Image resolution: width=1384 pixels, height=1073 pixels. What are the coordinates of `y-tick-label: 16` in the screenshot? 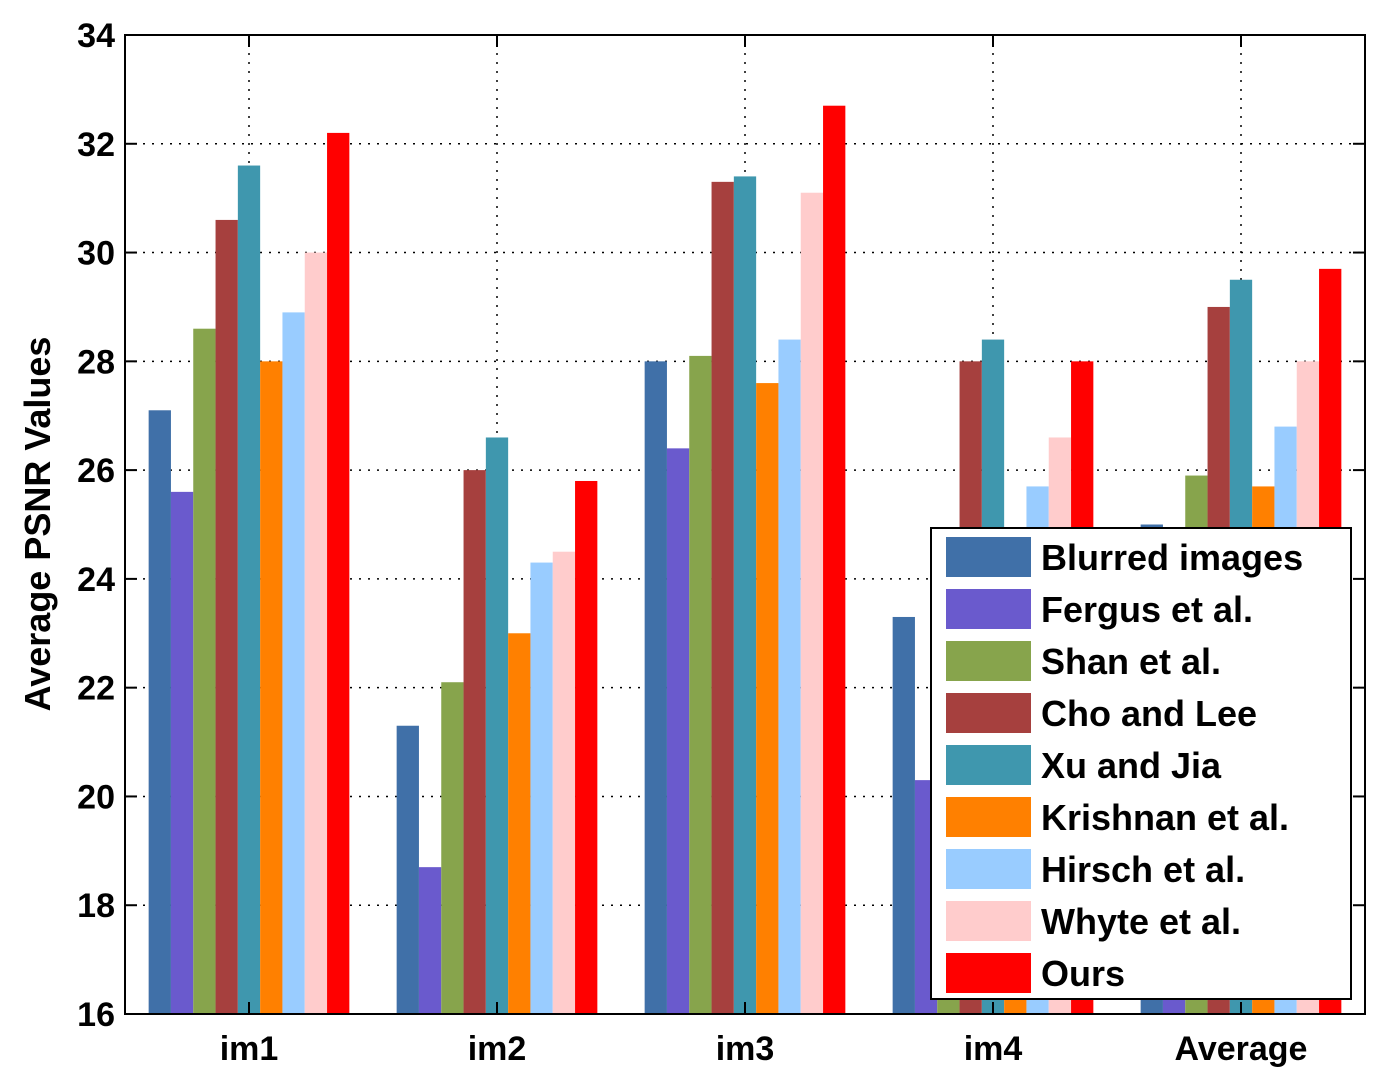 It's located at (96, 1015).